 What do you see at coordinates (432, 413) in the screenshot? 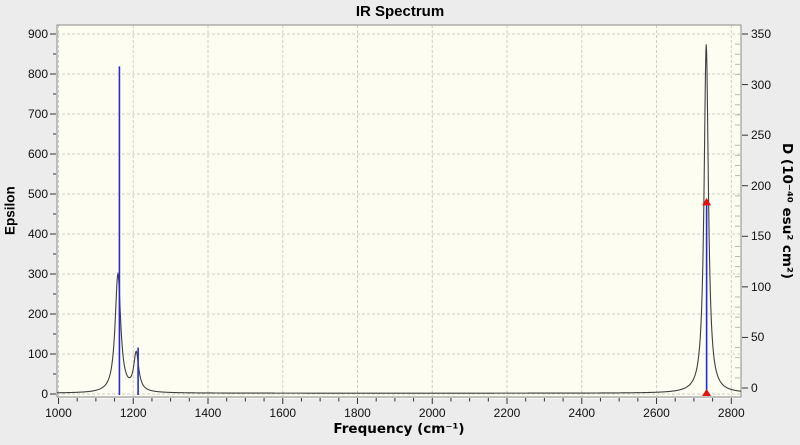
I see `x-tick-label: 2000` at bounding box center [432, 413].